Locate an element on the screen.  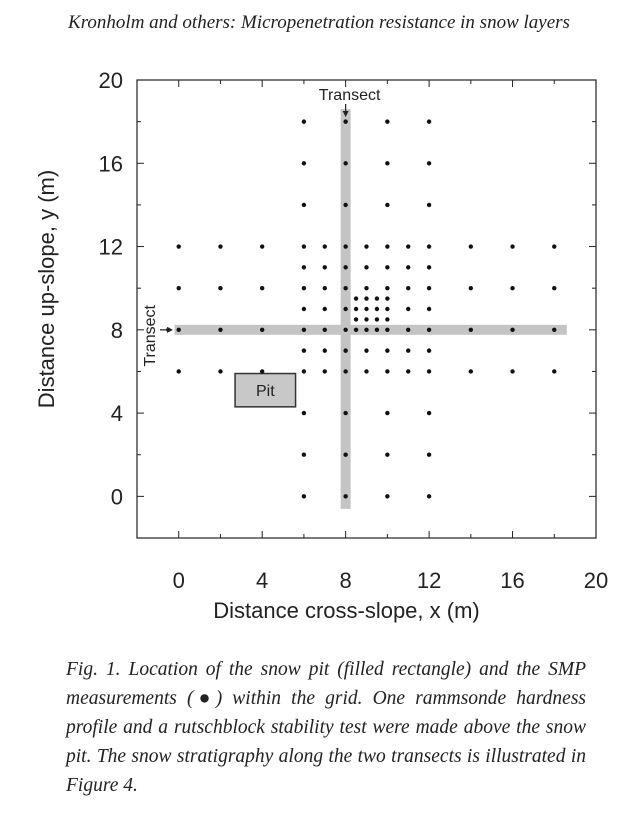
x-axis-title: Distance cross-slope, x (m) is located at coordinates (346, 610).